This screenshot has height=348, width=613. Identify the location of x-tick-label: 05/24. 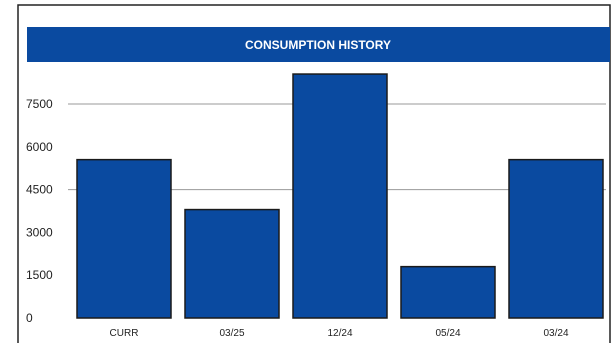
(447, 333).